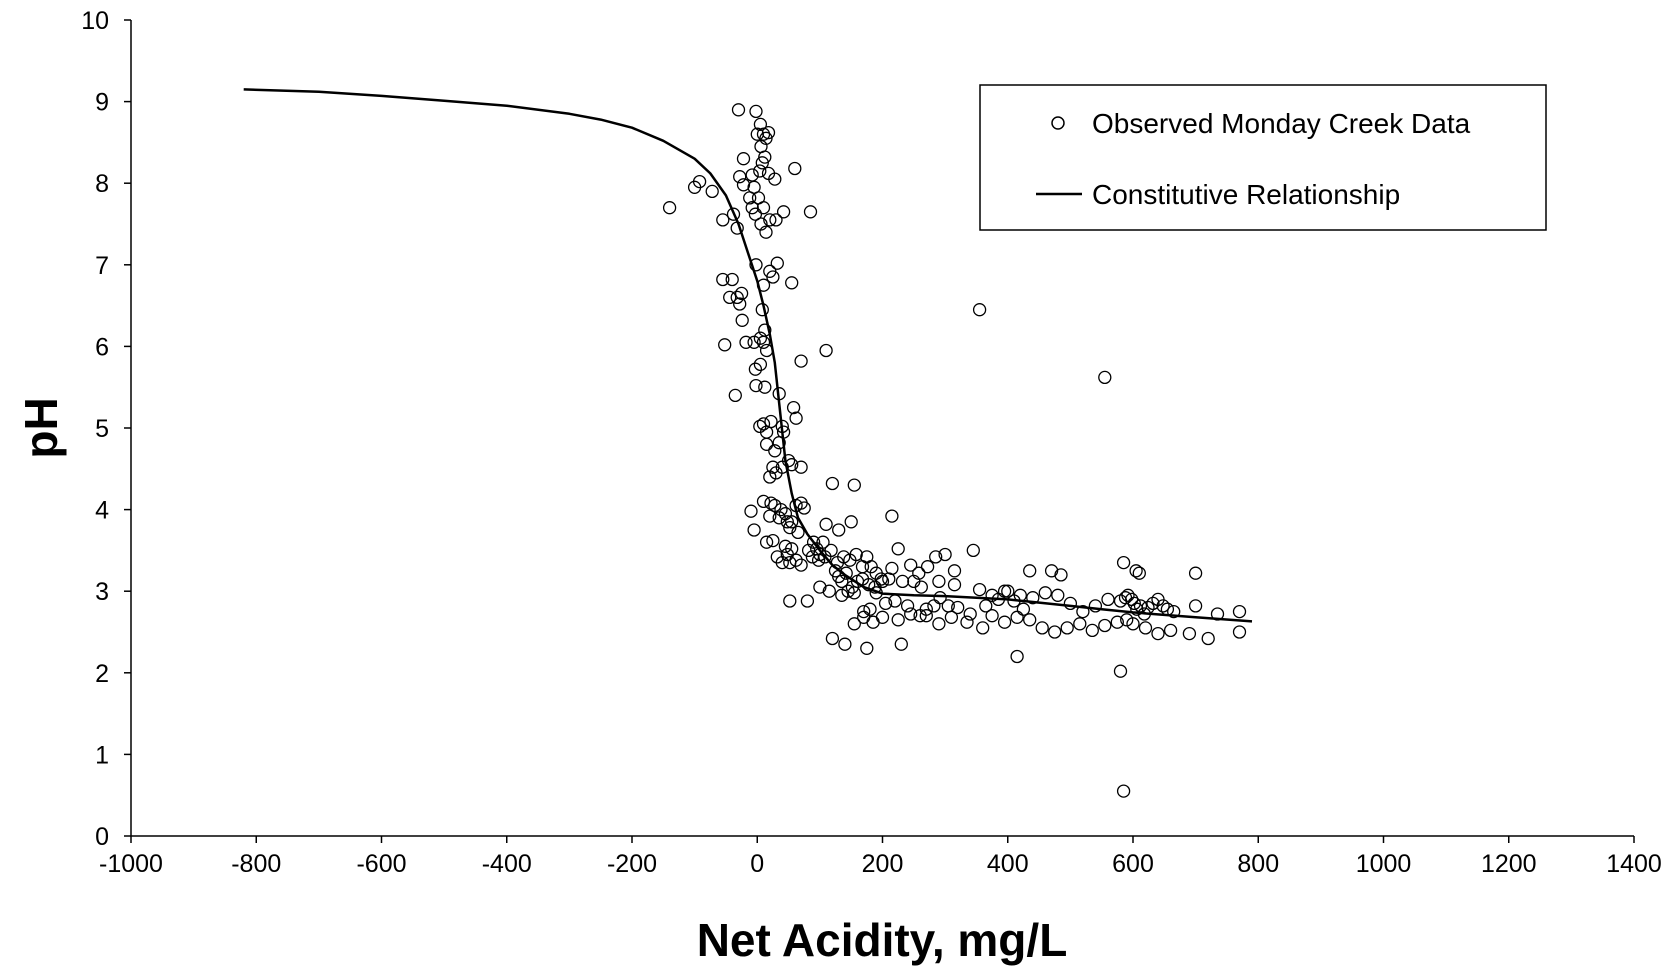 The width and height of the screenshot is (1677, 970). I want to click on x-axis-title: Net Acidity, mg/L, so click(882, 940).